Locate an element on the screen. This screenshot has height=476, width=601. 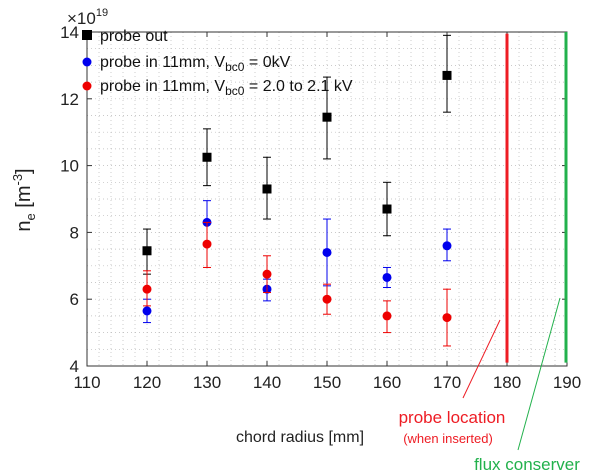
y-label-unit-sup: -3 is located at coordinates (17, 180).